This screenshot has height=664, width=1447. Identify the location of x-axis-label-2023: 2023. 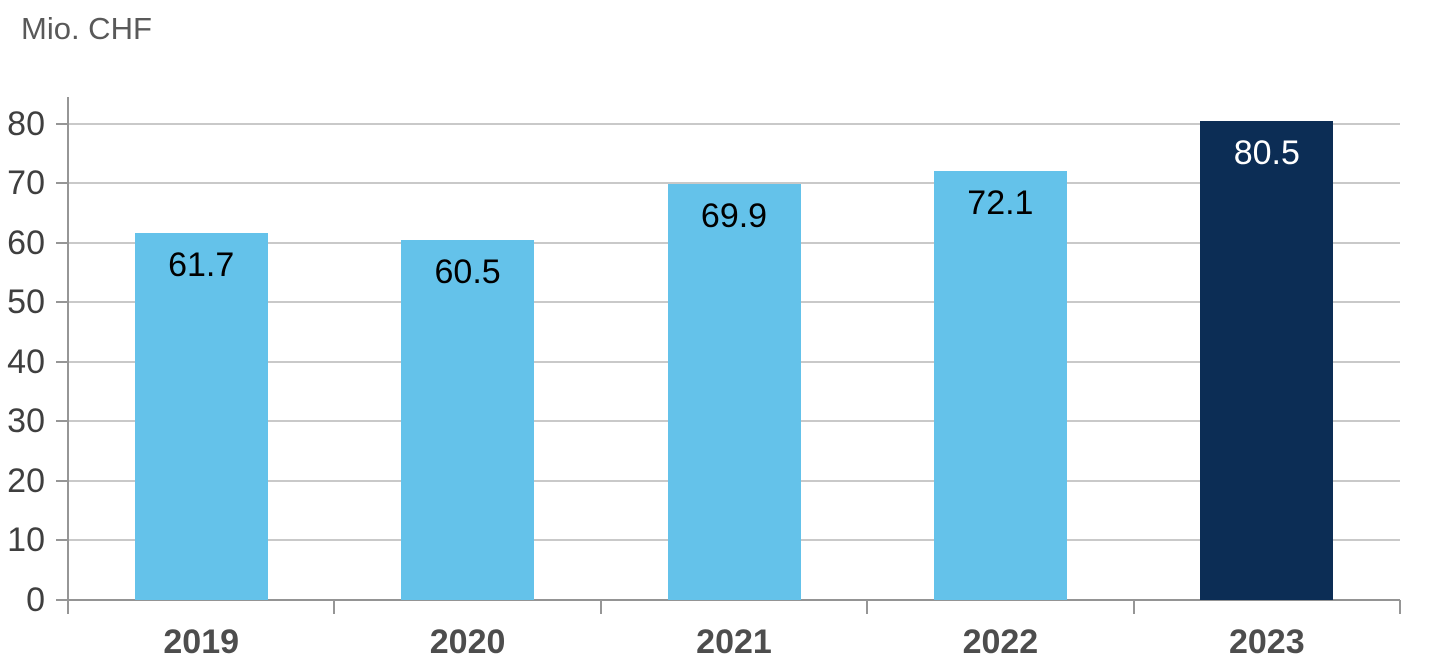
(1266, 642).